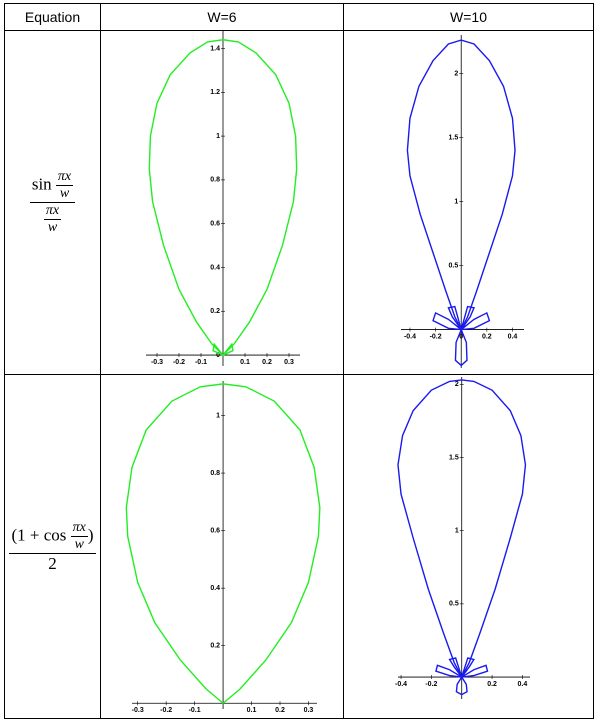  Describe the element at coordinates (39, 535) in the screenshot. I see `prefix: (1 + cos` at that location.